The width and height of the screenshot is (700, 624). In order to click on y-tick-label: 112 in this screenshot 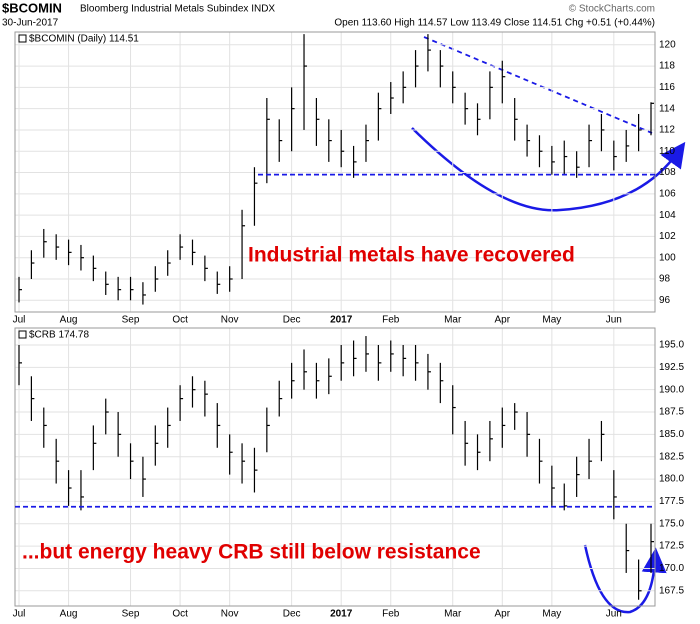, I will do `click(667, 130)`.